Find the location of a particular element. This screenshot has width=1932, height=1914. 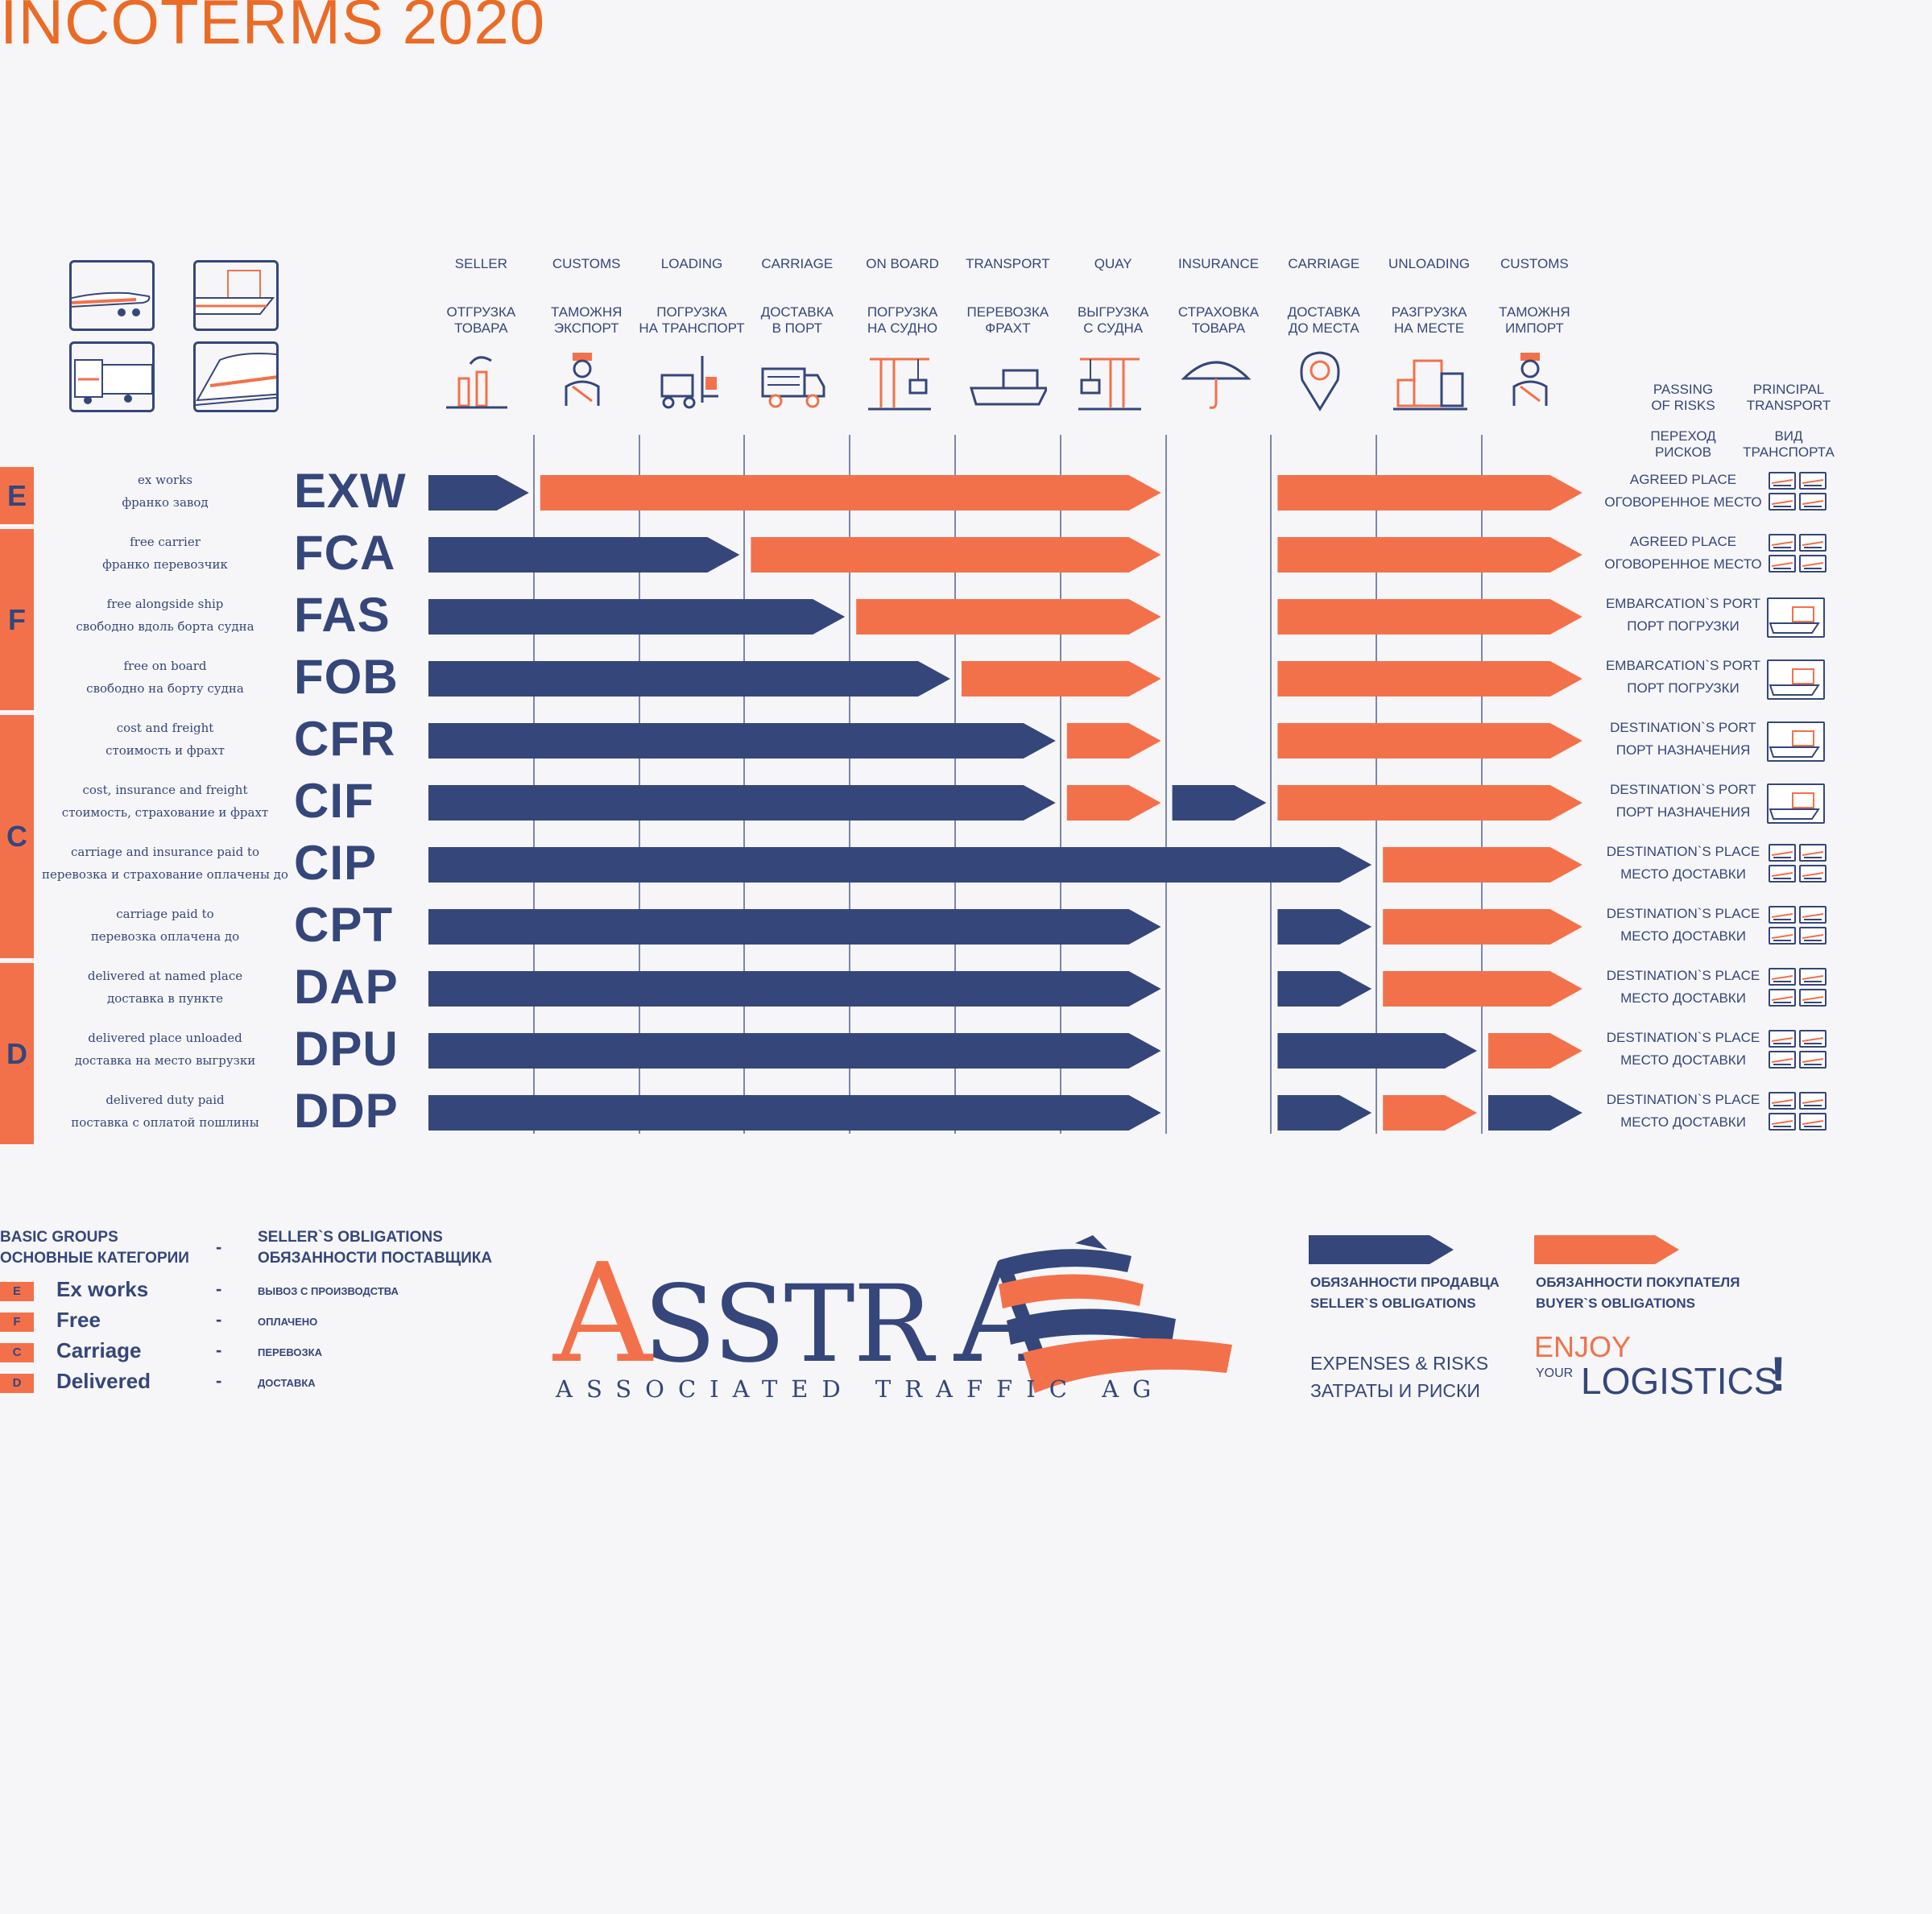

term-desc-en: free on board is located at coordinates (165, 666).